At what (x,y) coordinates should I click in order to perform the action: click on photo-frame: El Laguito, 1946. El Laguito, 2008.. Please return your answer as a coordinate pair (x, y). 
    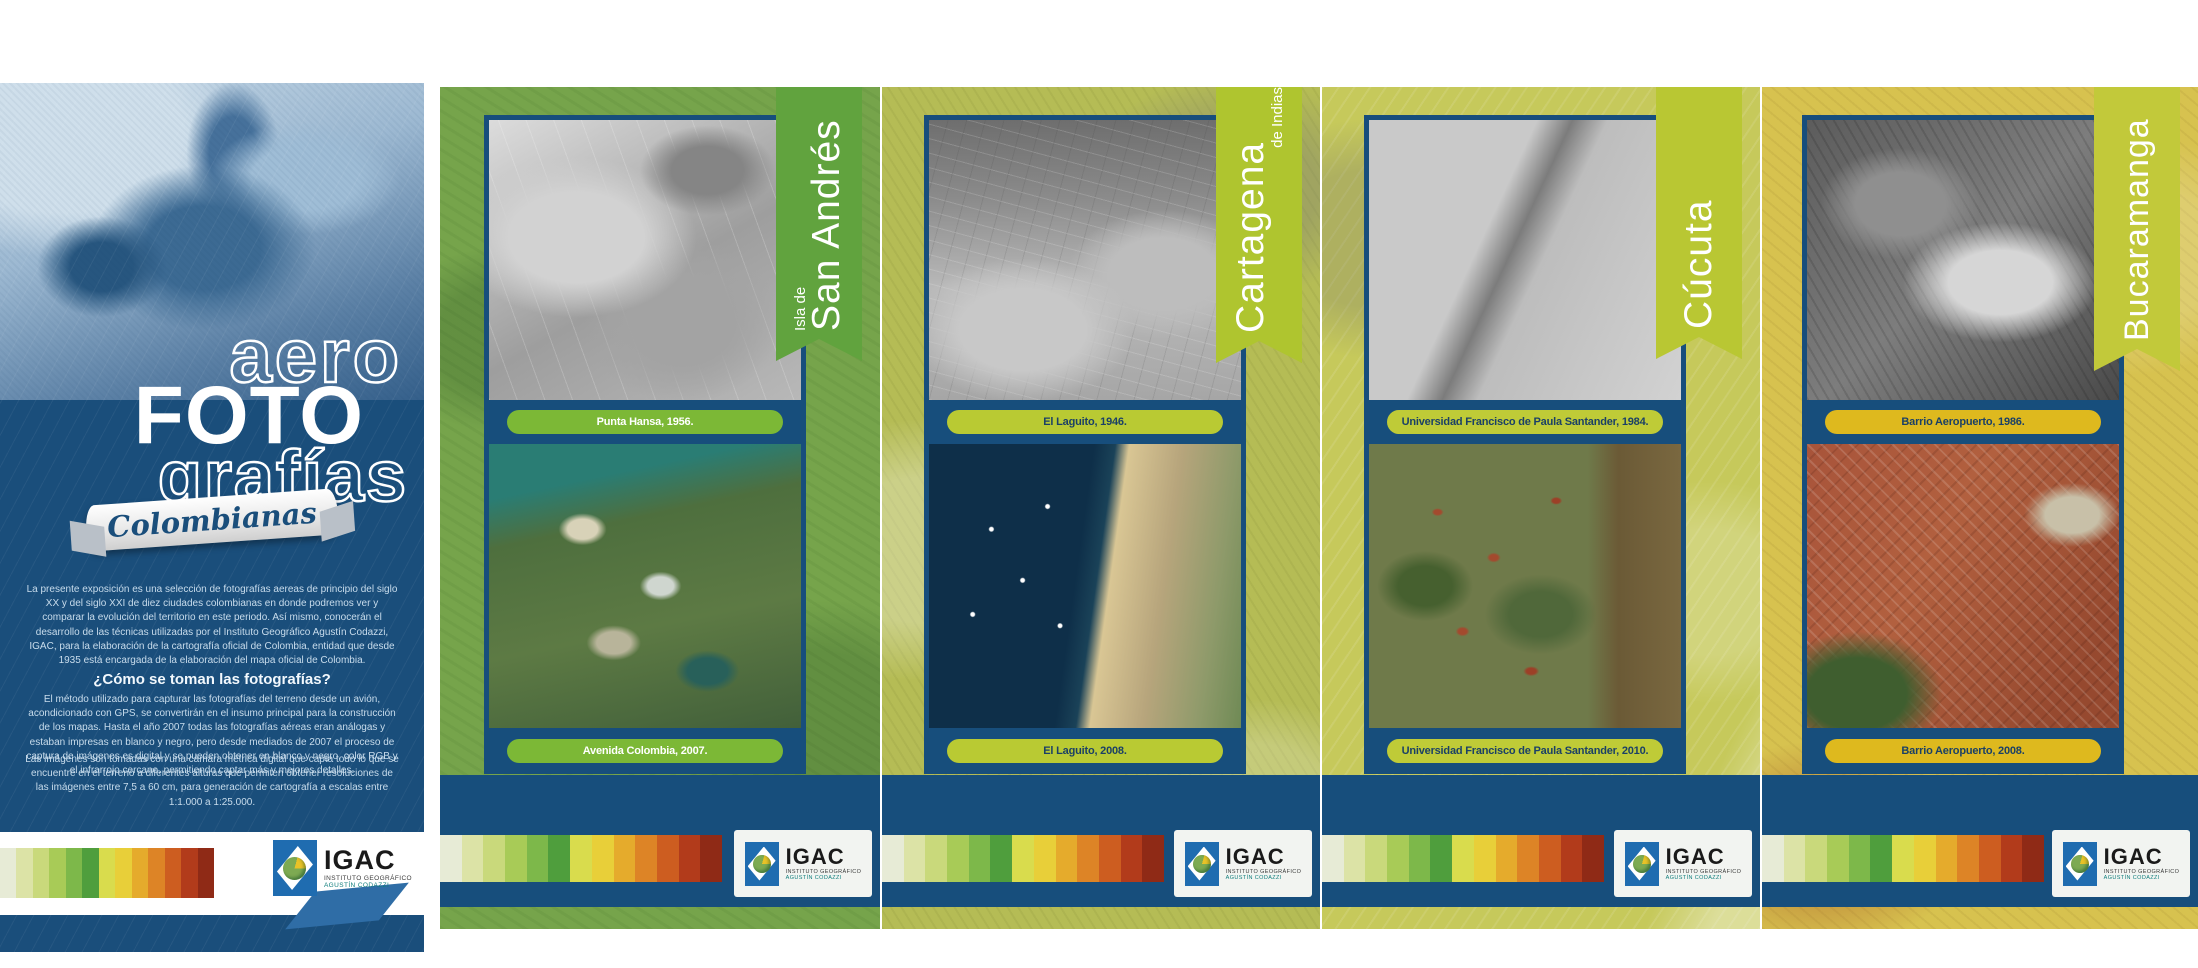
    Looking at the image, I should click on (1085, 444).